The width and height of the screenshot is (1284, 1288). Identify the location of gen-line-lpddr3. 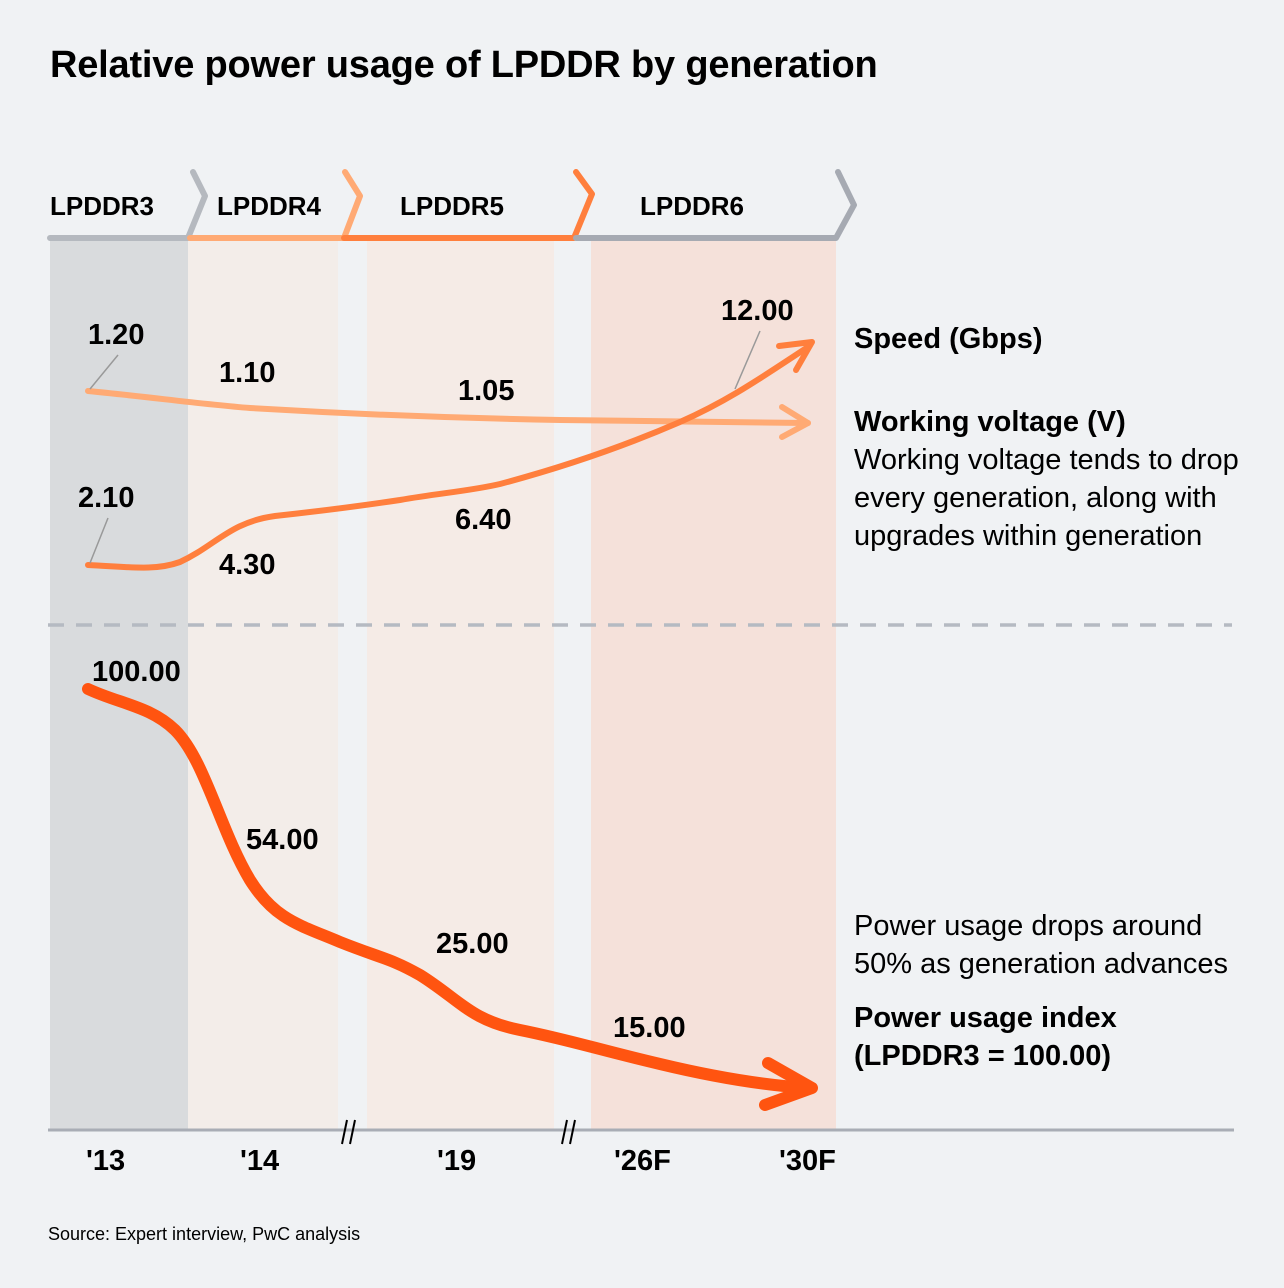
(127, 205).